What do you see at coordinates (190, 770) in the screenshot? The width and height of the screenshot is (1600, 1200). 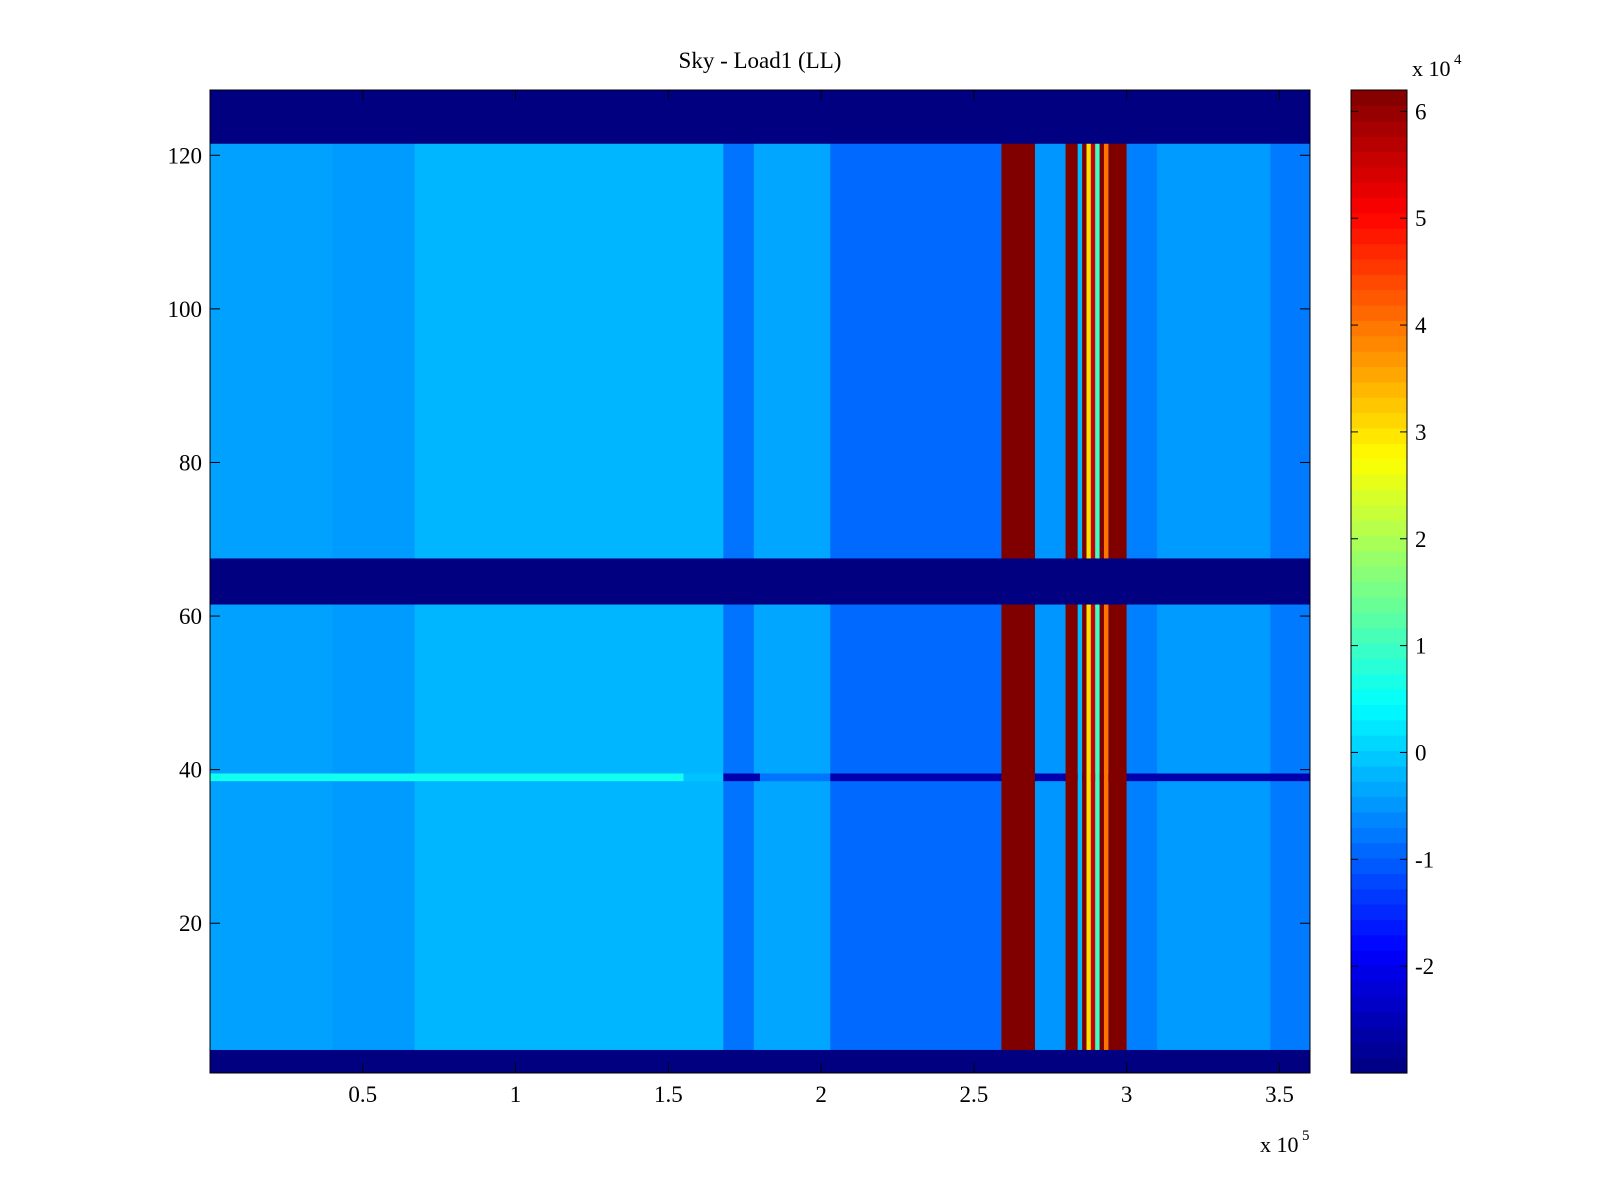 I see `y-tick-label: 40` at bounding box center [190, 770].